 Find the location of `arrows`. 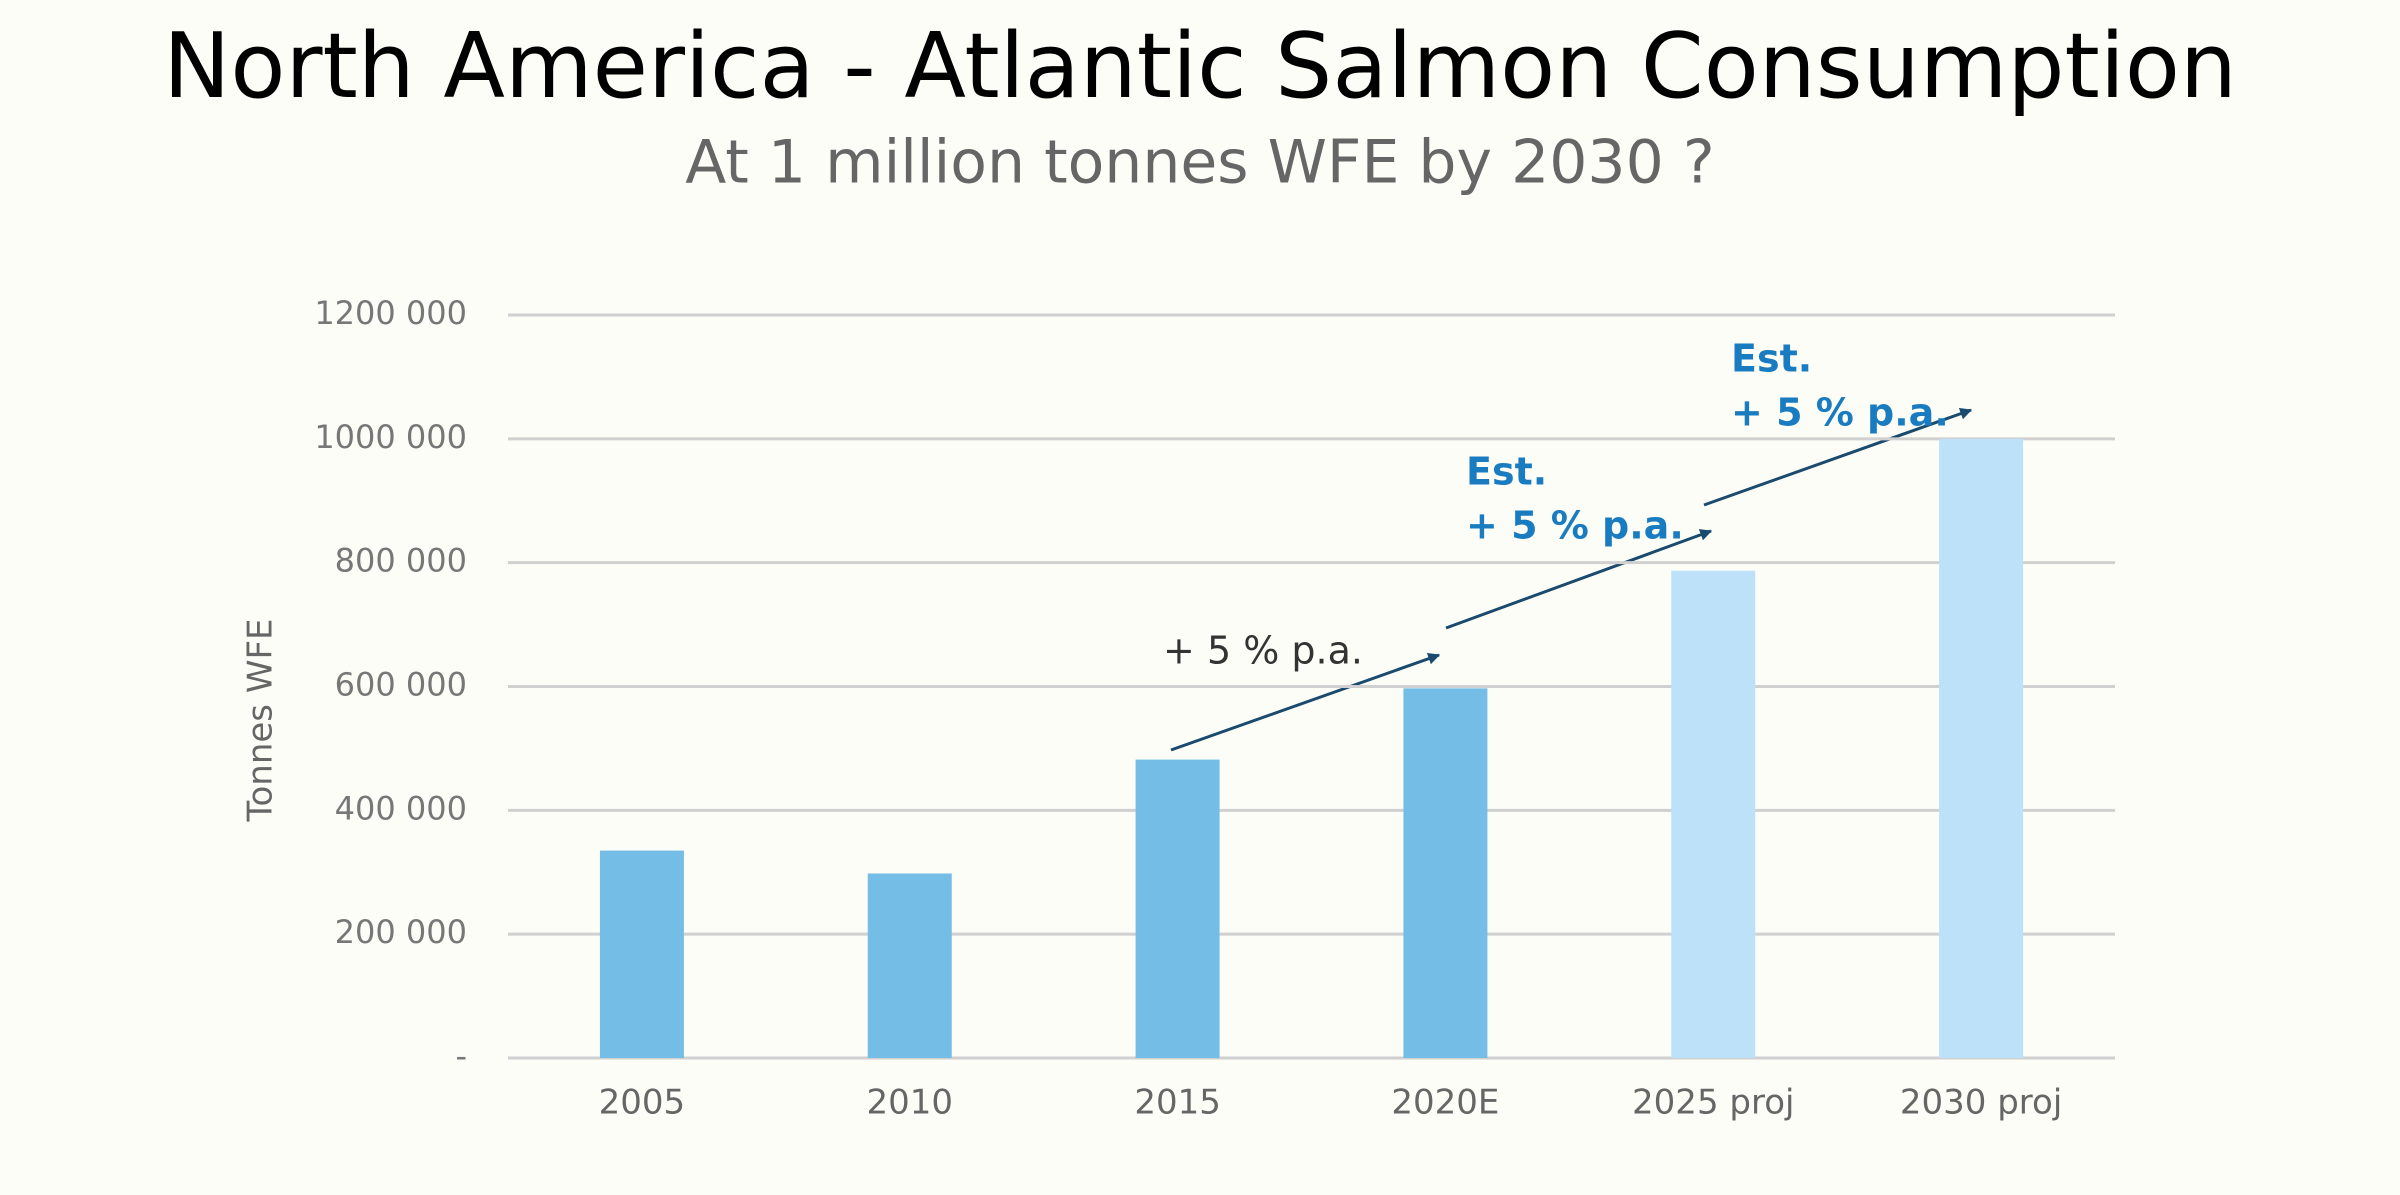

arrows is located at coordinates (1571, 579).